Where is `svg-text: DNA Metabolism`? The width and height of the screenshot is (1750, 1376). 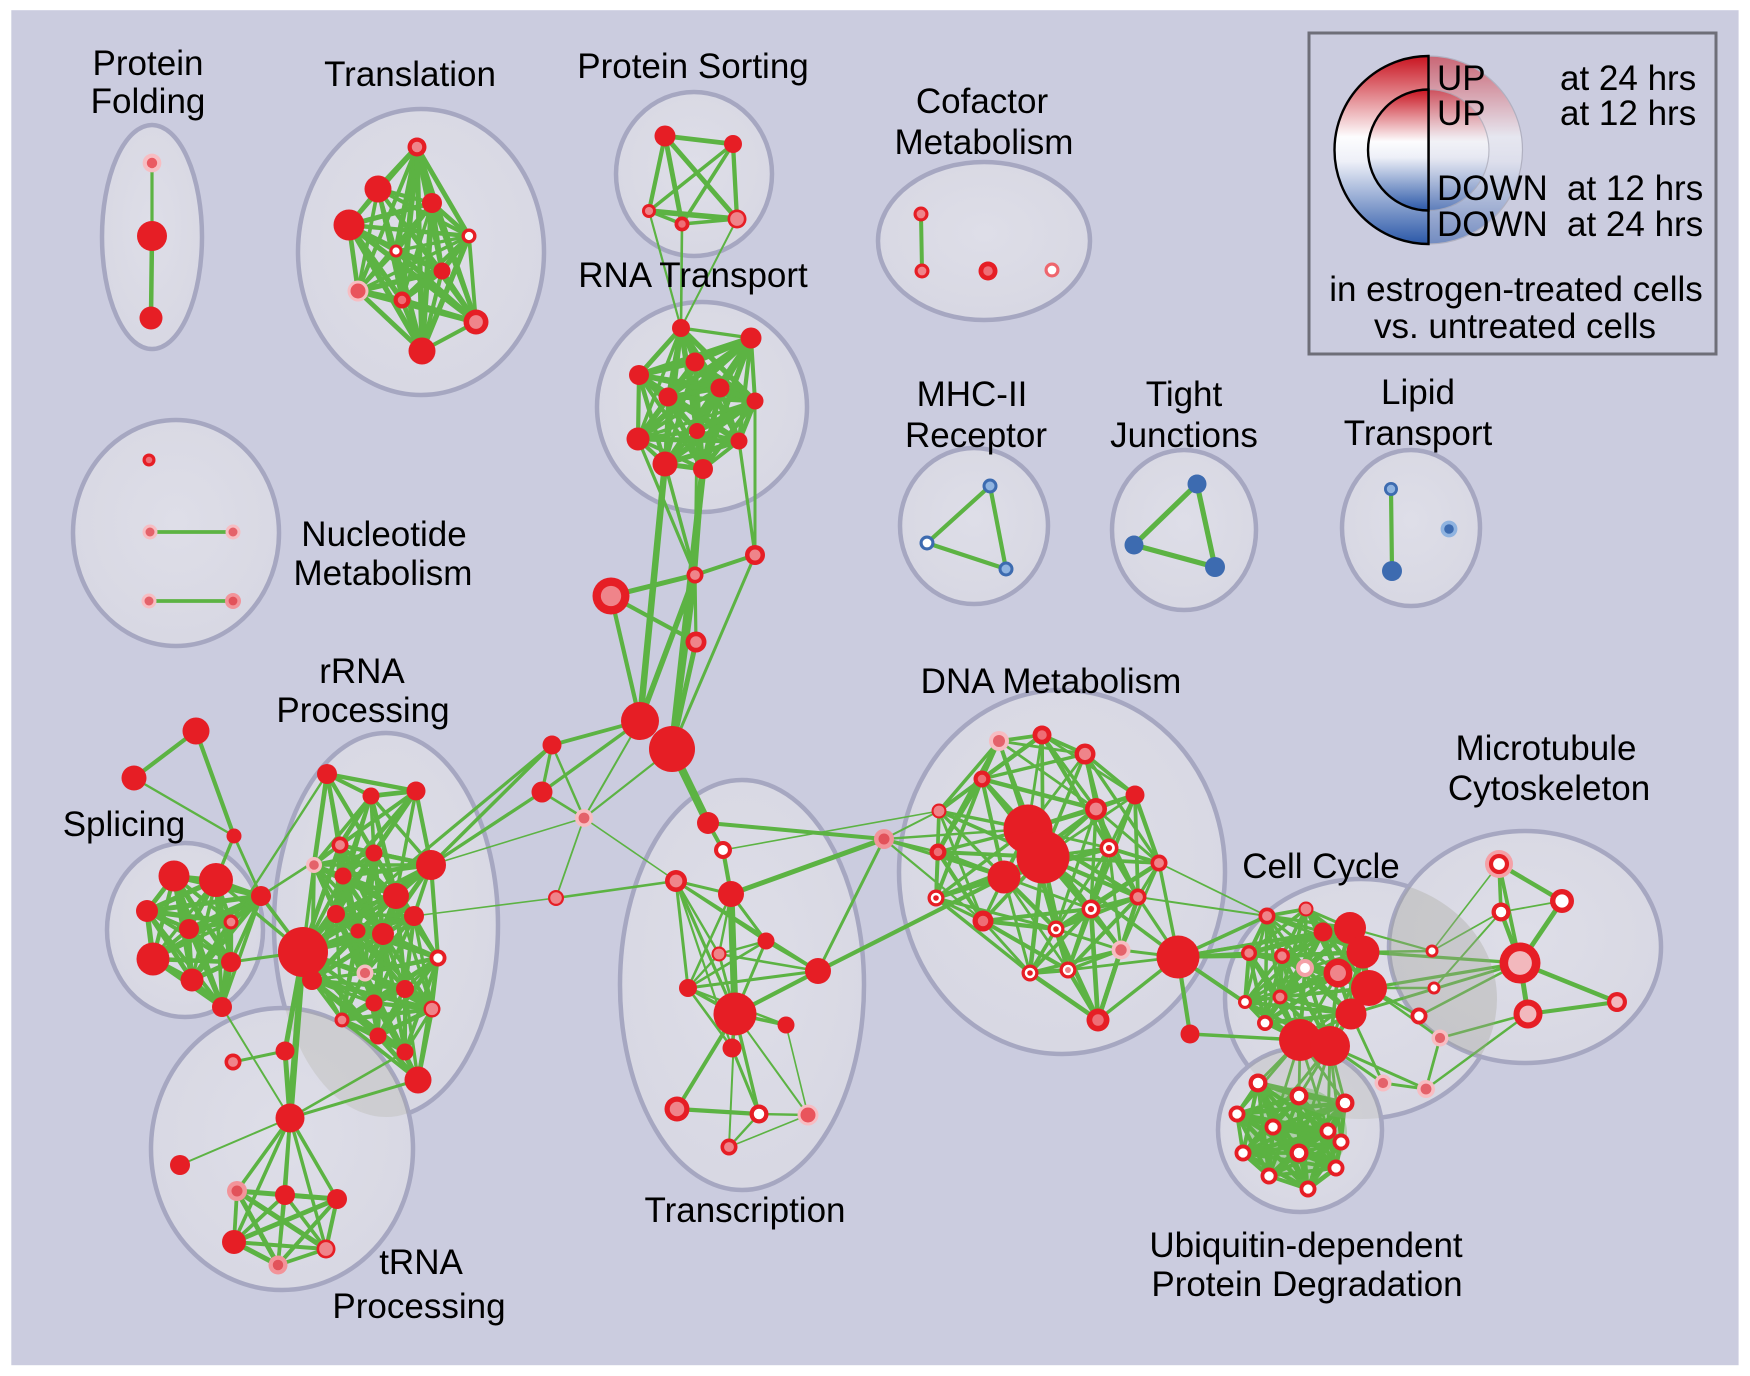 svg-text: DNA Metabolism is located at coordinates (1051, 681).